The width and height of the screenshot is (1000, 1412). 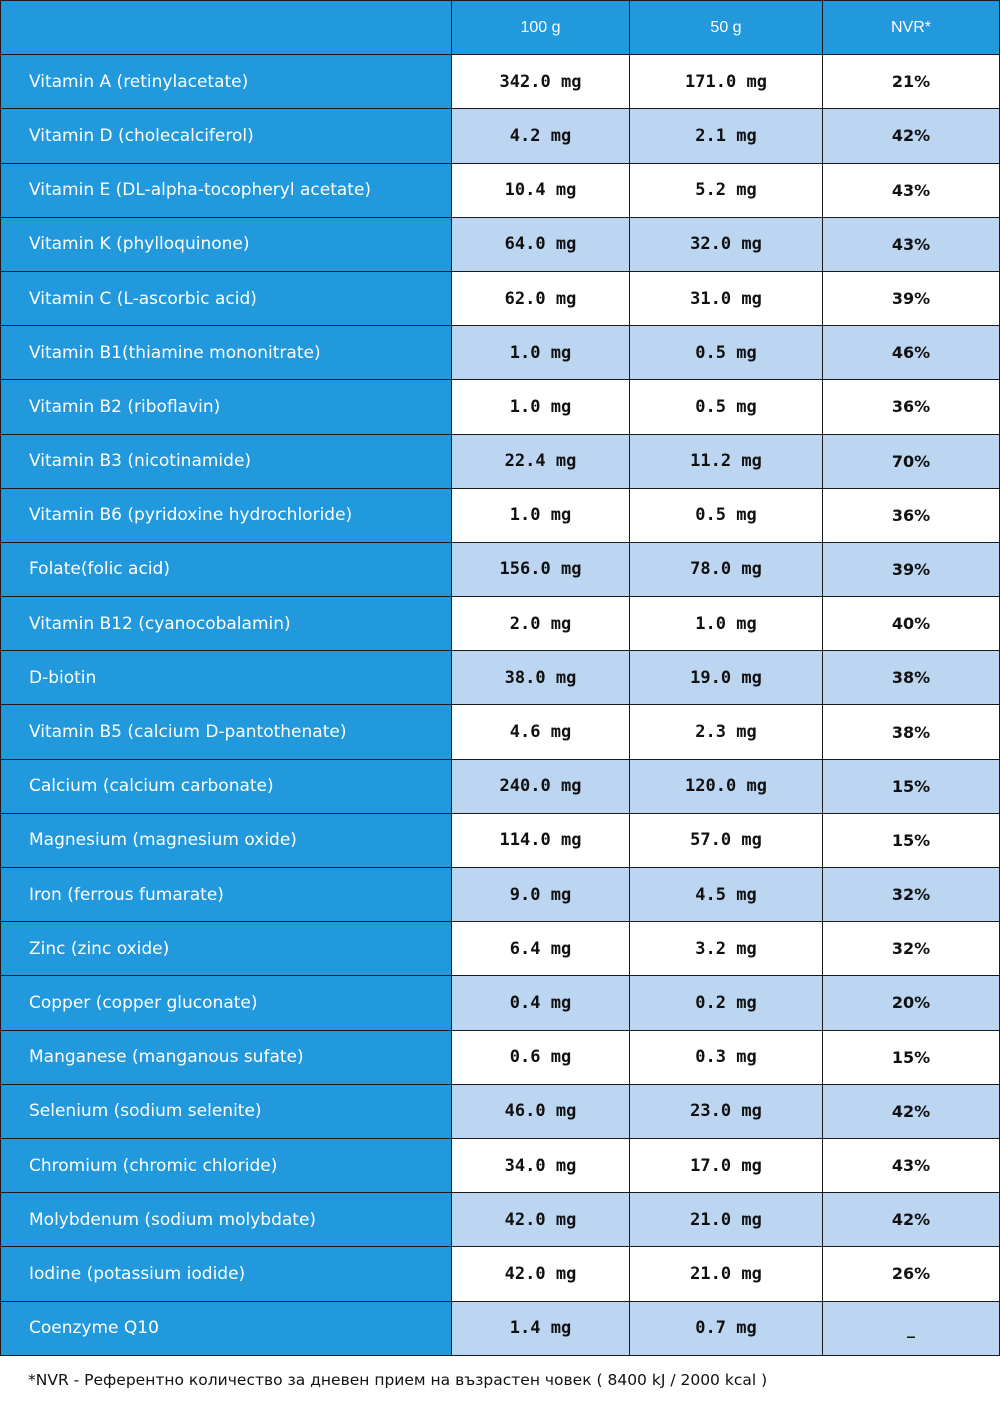 I want to click on table-row: Coenzyme Q10 1.4 mg 0.7 mg _, so click(x=500, y=1328).